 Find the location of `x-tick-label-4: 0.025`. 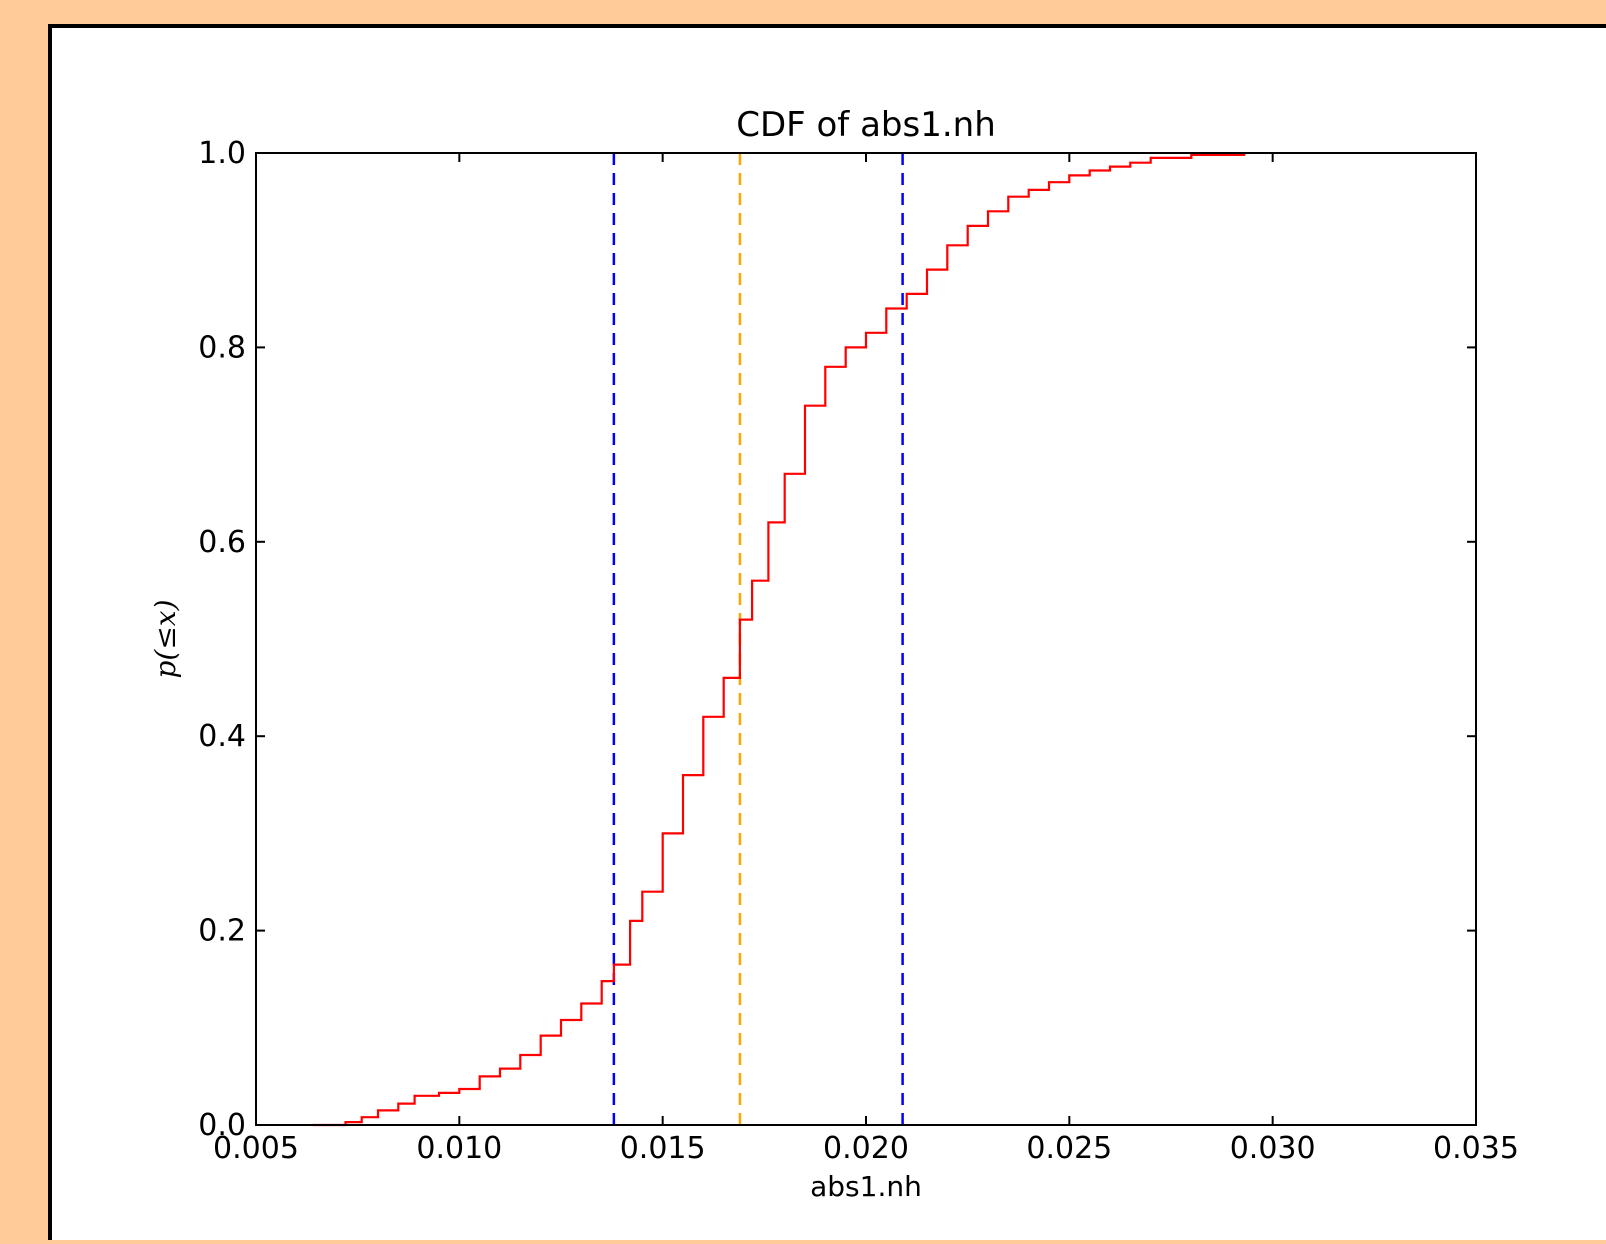

x-tick-label-4: 0.025 is located at coordinates (1069, 1148).